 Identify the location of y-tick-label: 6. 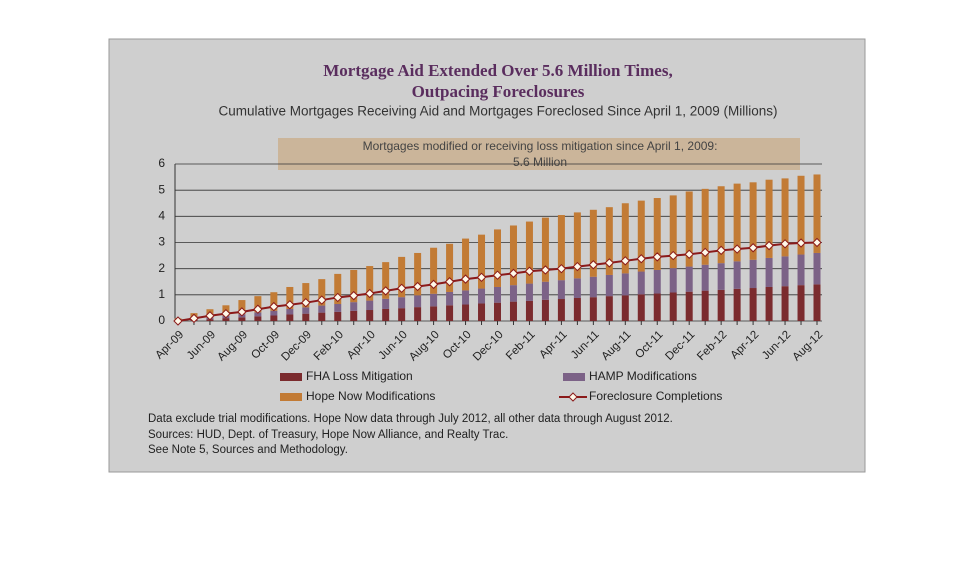
(161, 163).